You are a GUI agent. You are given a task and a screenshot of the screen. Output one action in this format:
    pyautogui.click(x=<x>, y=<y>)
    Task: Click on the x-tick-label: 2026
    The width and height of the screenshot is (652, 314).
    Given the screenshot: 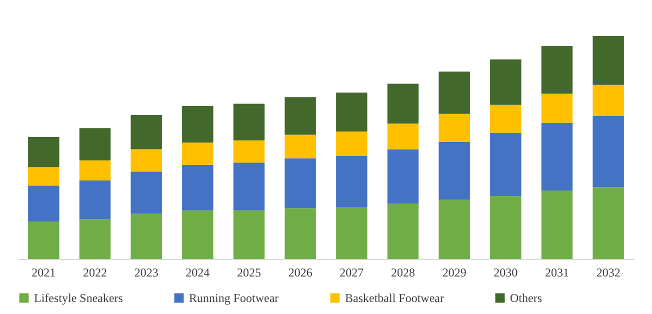 What is the action you would take?
    pyautogui.click(x=300, y=273)
    